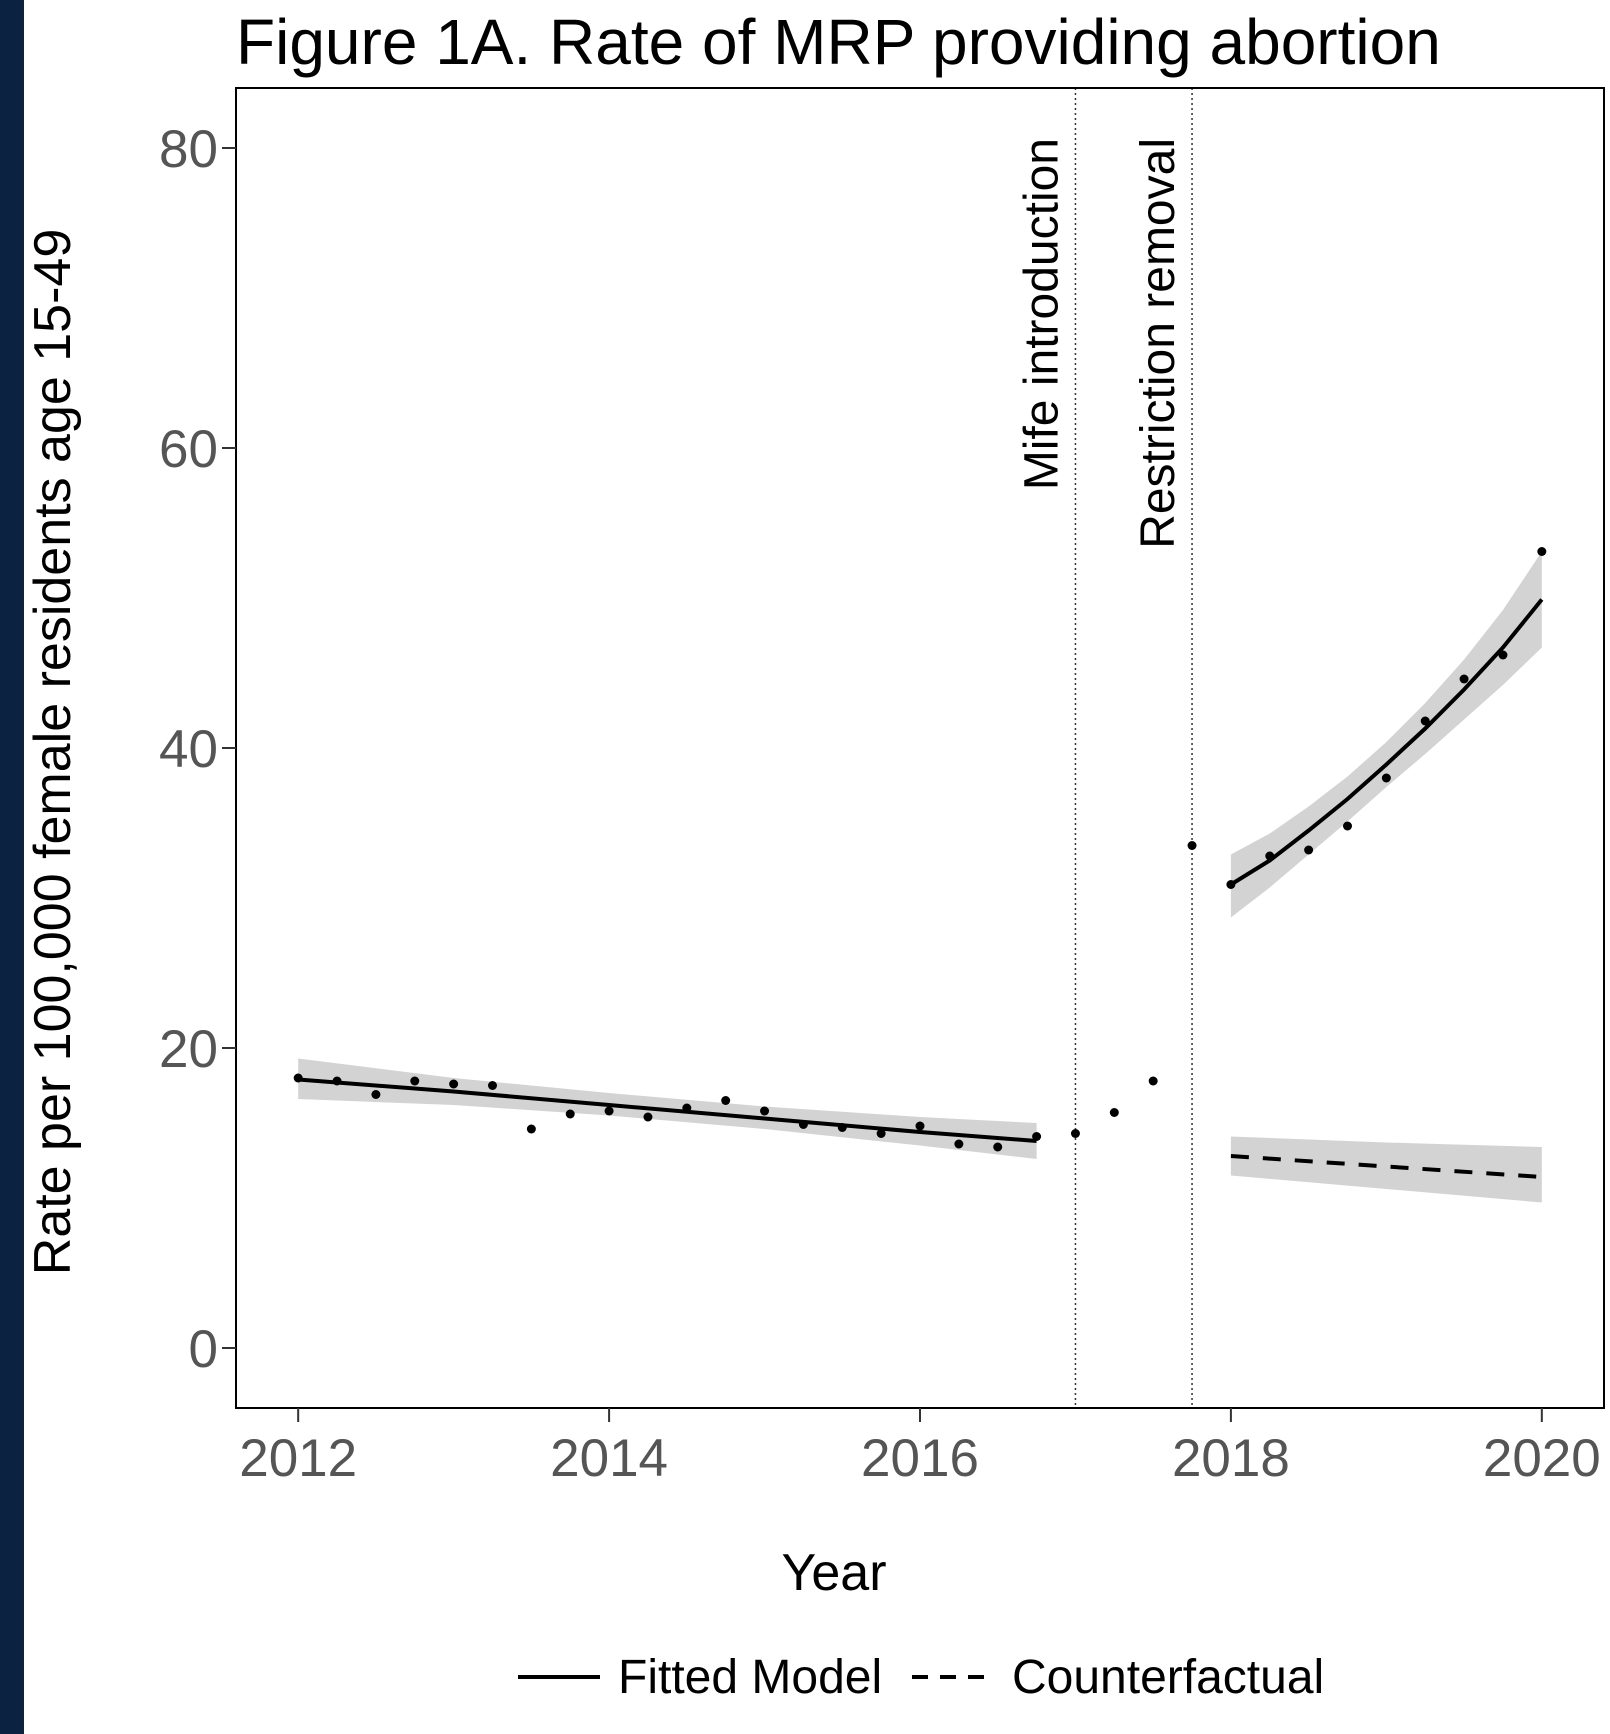  What do you see at coordinates (921, 1677) in the screenshot?
I see `legend: Fitted Model Counterfactual` at bounding box center [921, 1677].